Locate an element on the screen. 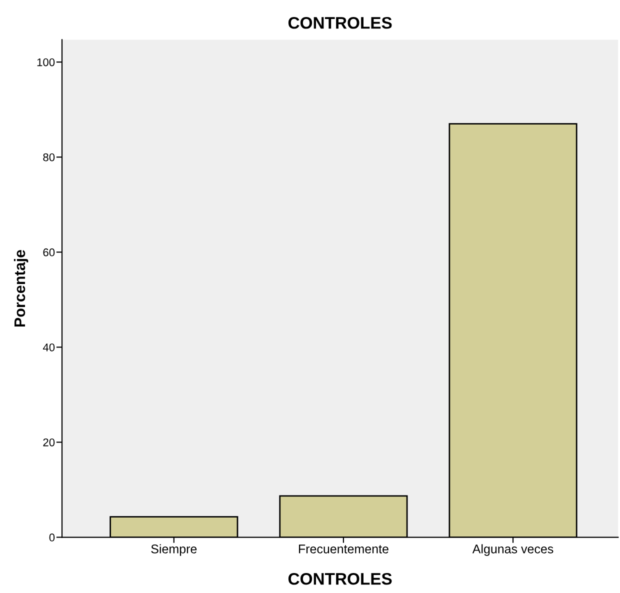  x-tick-label: Siempre is located at coordinates (174, 550).